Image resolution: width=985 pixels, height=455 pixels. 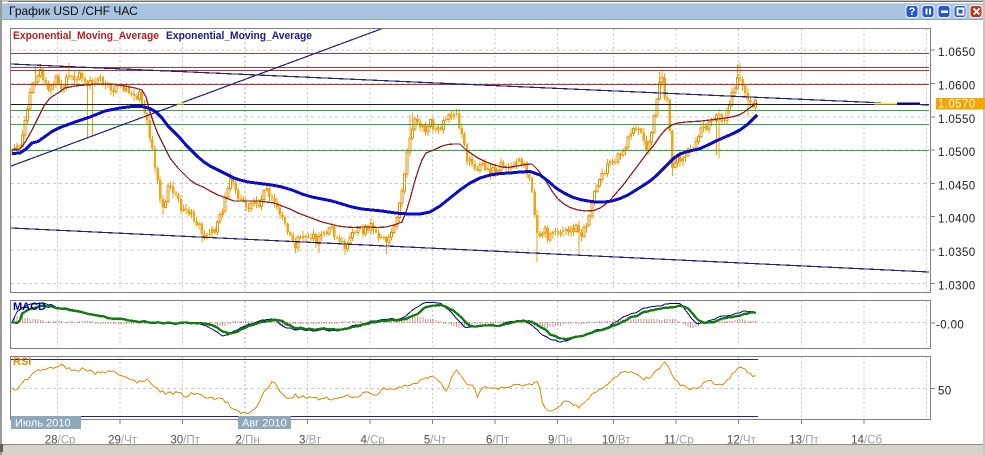 I want to click on svg-text: 11/Ср, so click(x=679, y=441).